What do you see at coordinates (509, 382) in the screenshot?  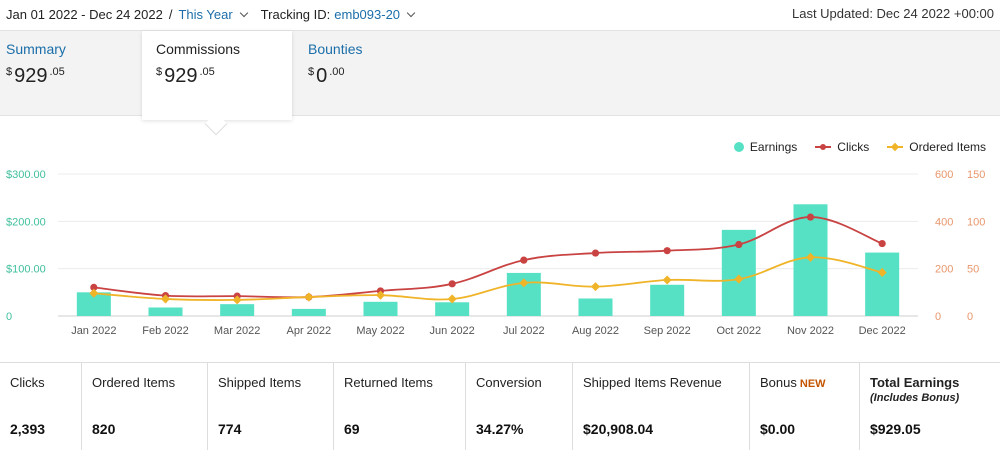 I see `stat-label: Conversion` at bounding box center [509, 382].